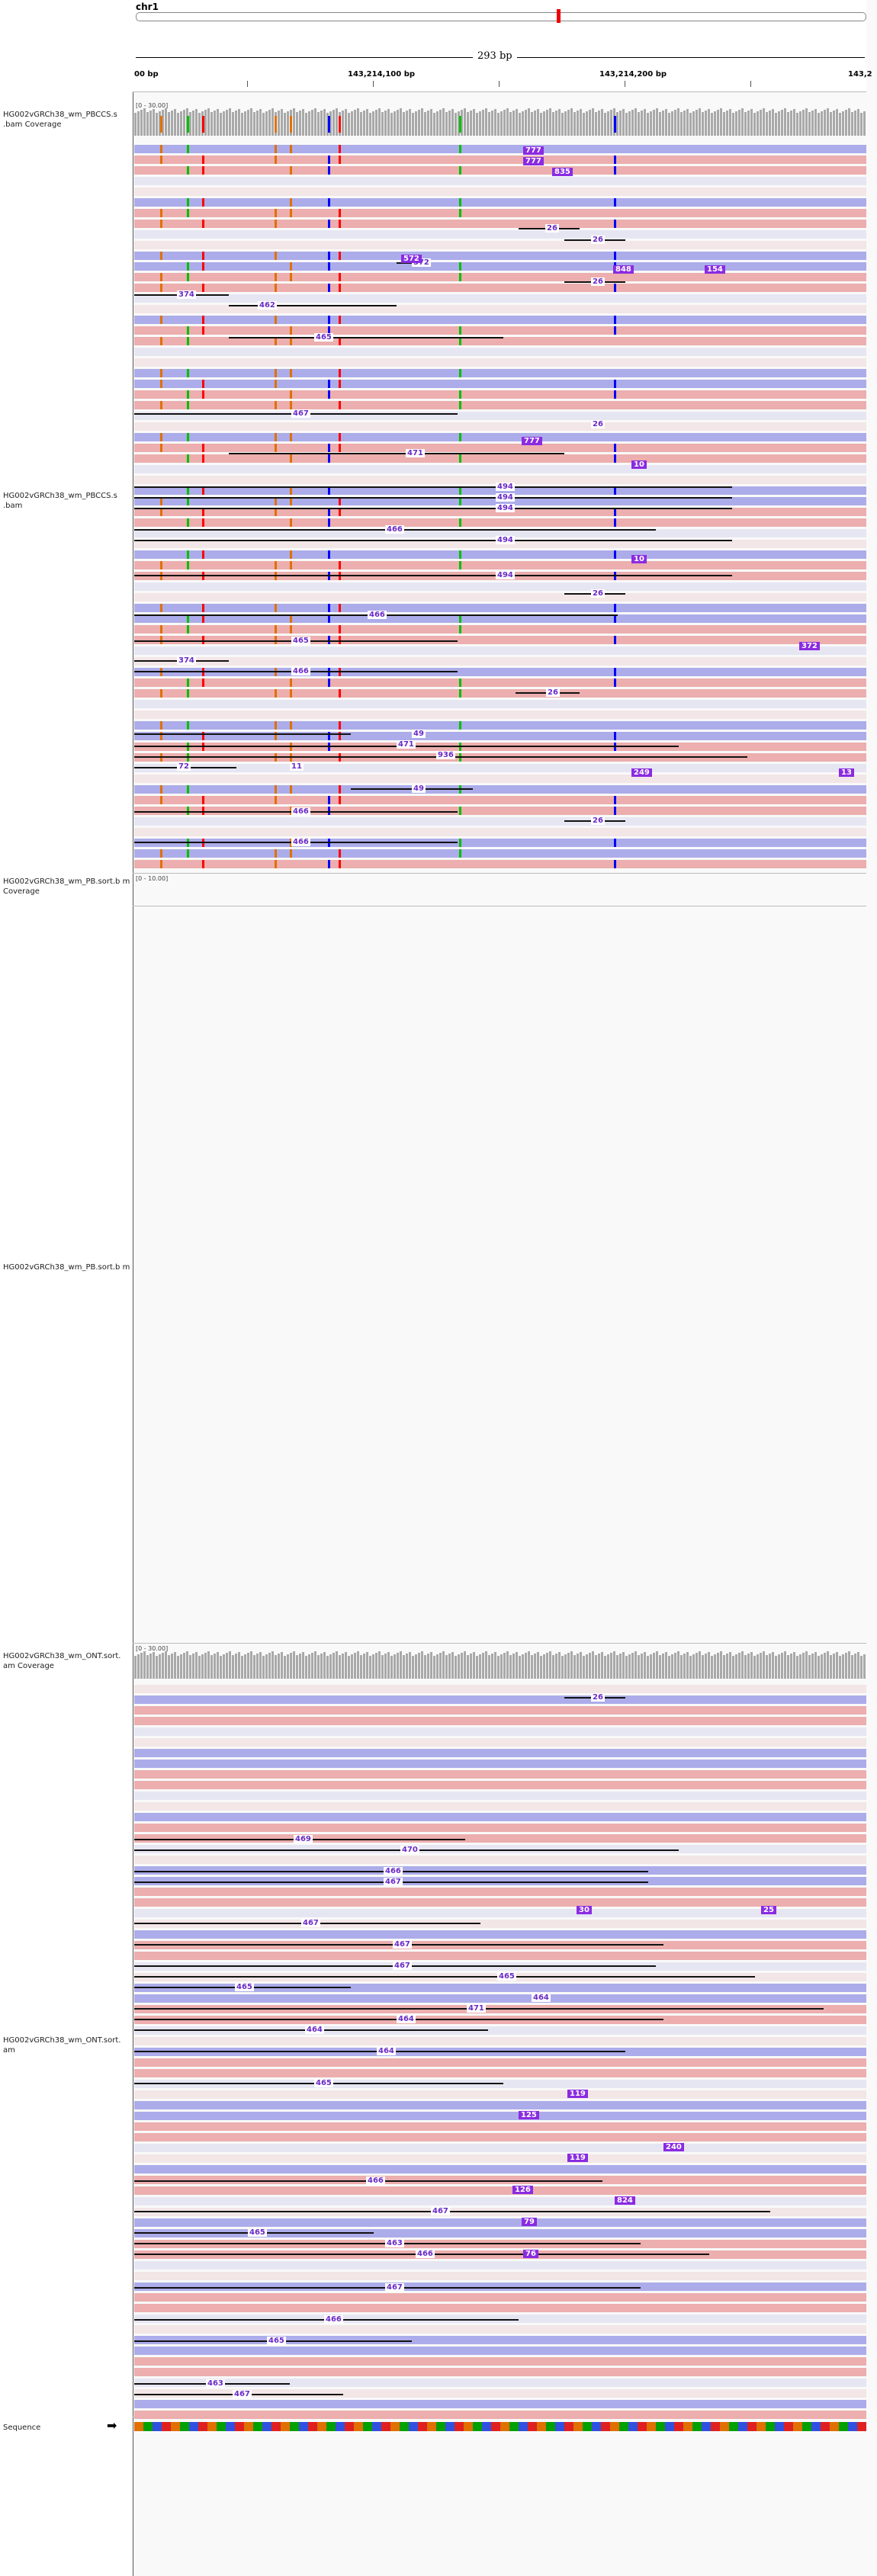 The width and height of the screenshot is (877, 2576). What do you see at coordinates (247, 84) in the screenshot?
I see `ruler-tick` at bounding box center [247, 84].